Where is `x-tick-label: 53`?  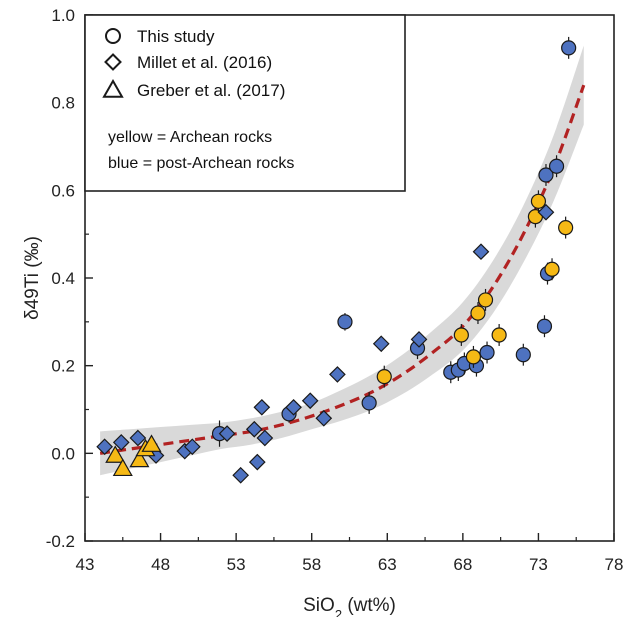
x-tick-label: 53 is located at coordinates (236, 564).